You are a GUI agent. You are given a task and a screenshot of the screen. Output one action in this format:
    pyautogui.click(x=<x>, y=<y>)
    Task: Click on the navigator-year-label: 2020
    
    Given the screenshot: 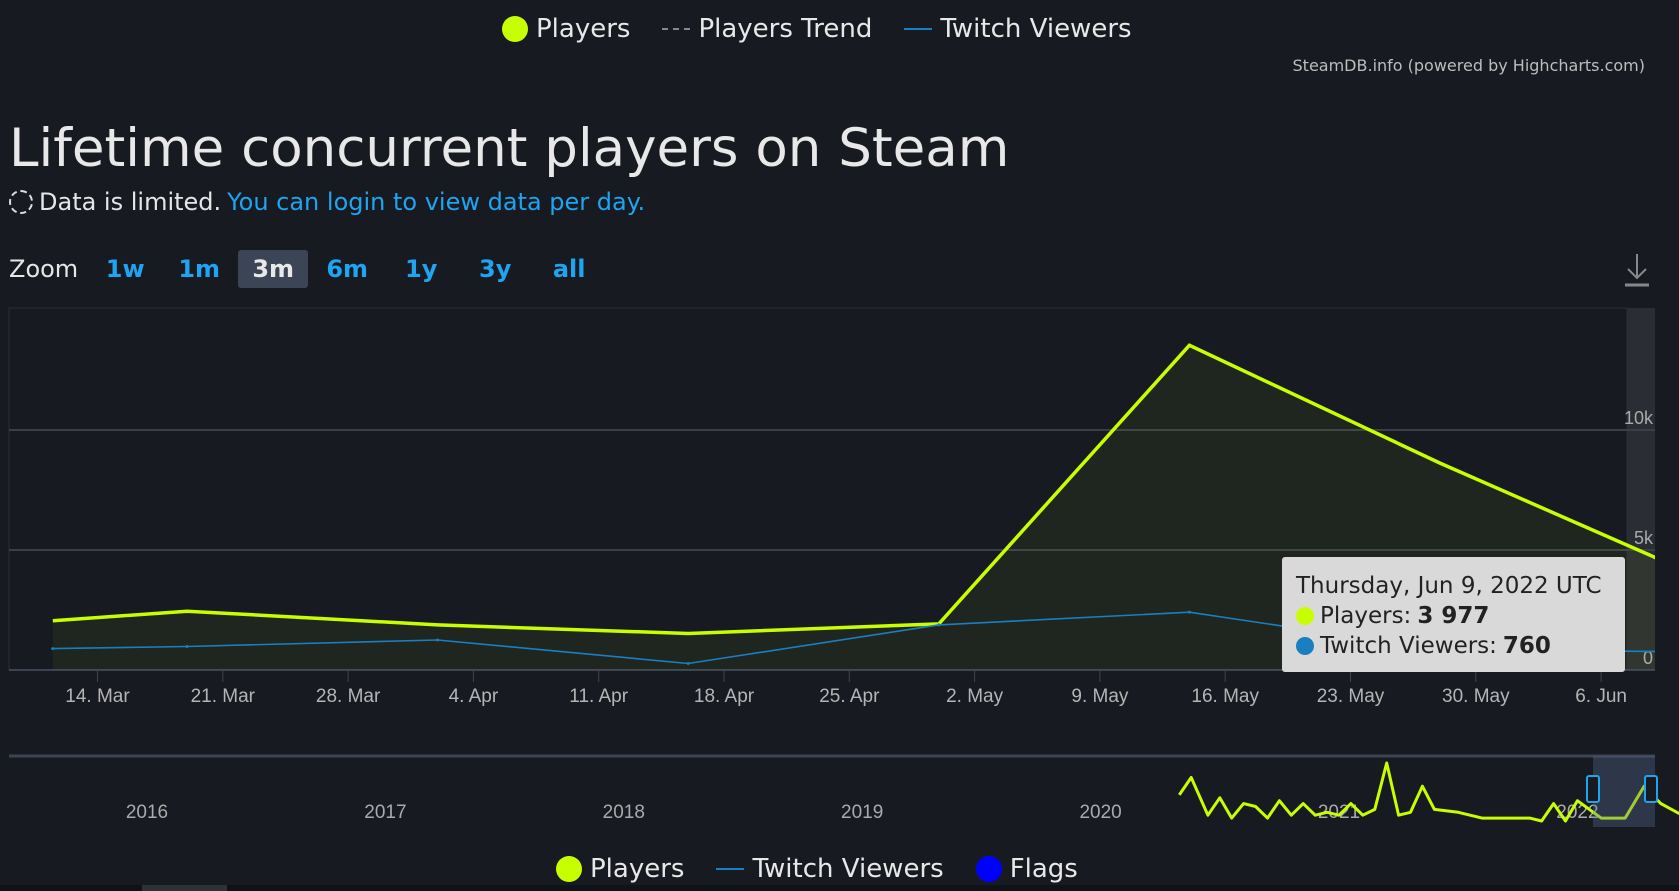 What is the action you would take?
    pyautogui.click(x=1100, y=812)
    